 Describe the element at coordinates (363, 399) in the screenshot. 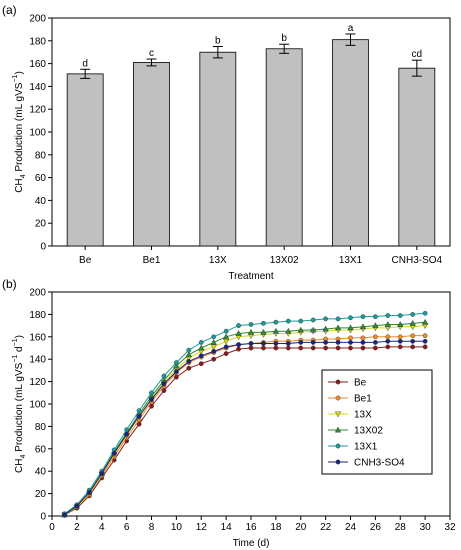

I see `legend-label: Be1` at that location.